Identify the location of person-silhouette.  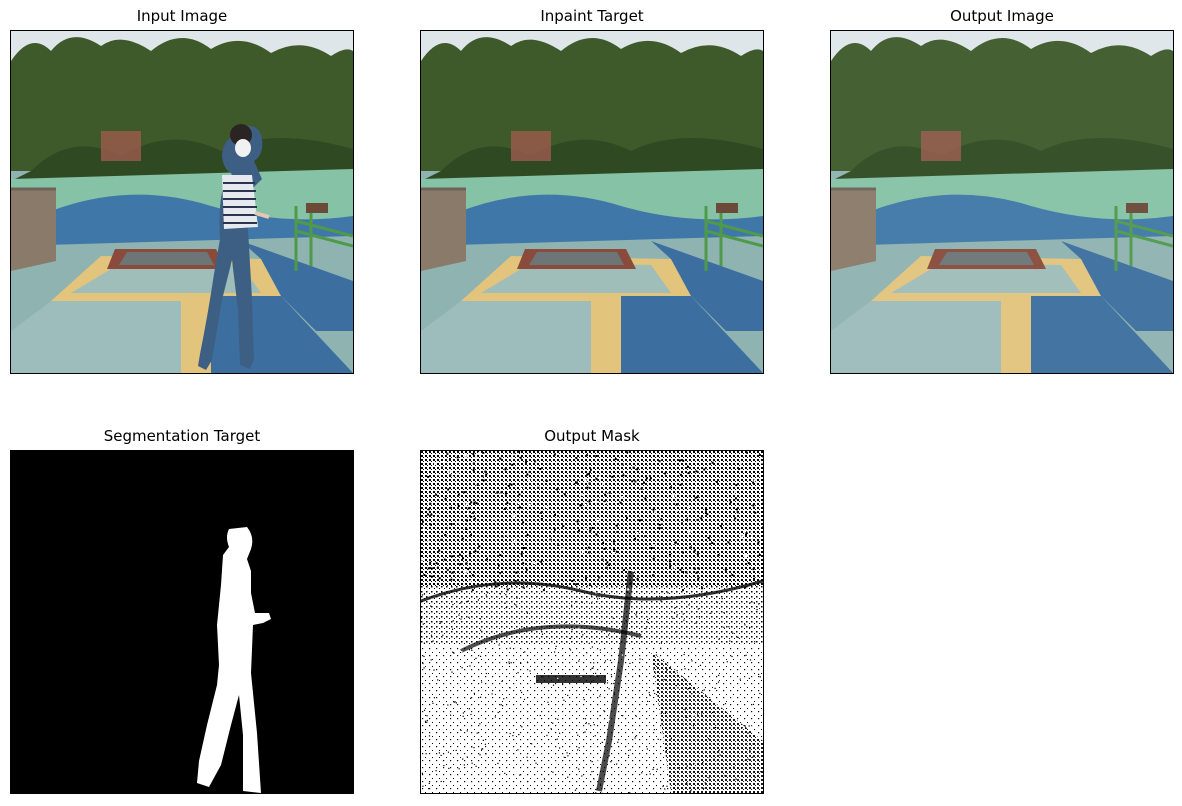
(234, 660).